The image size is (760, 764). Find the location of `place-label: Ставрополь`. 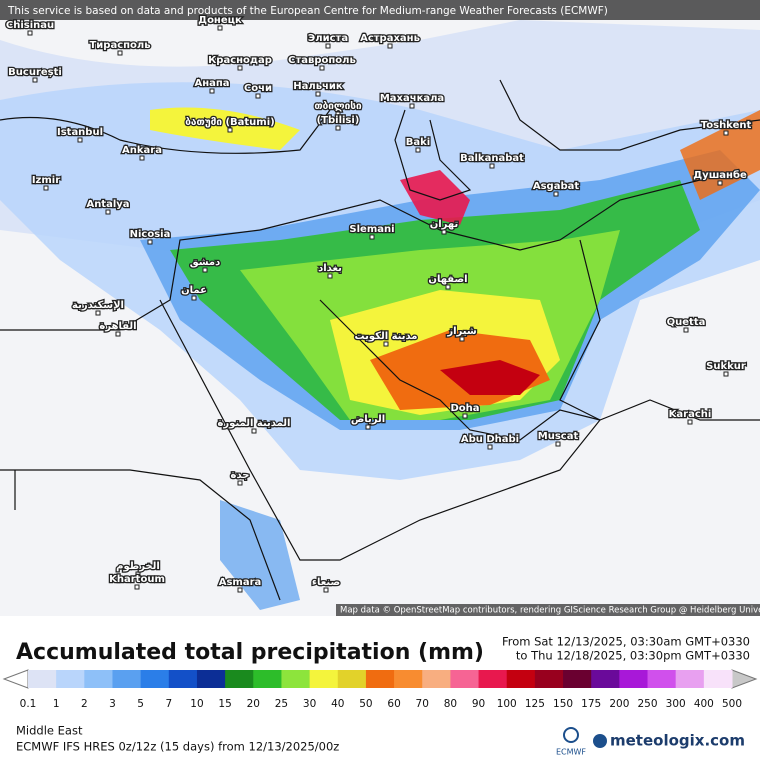

place-label: Ставрополь is located at coordinates (322, 60).